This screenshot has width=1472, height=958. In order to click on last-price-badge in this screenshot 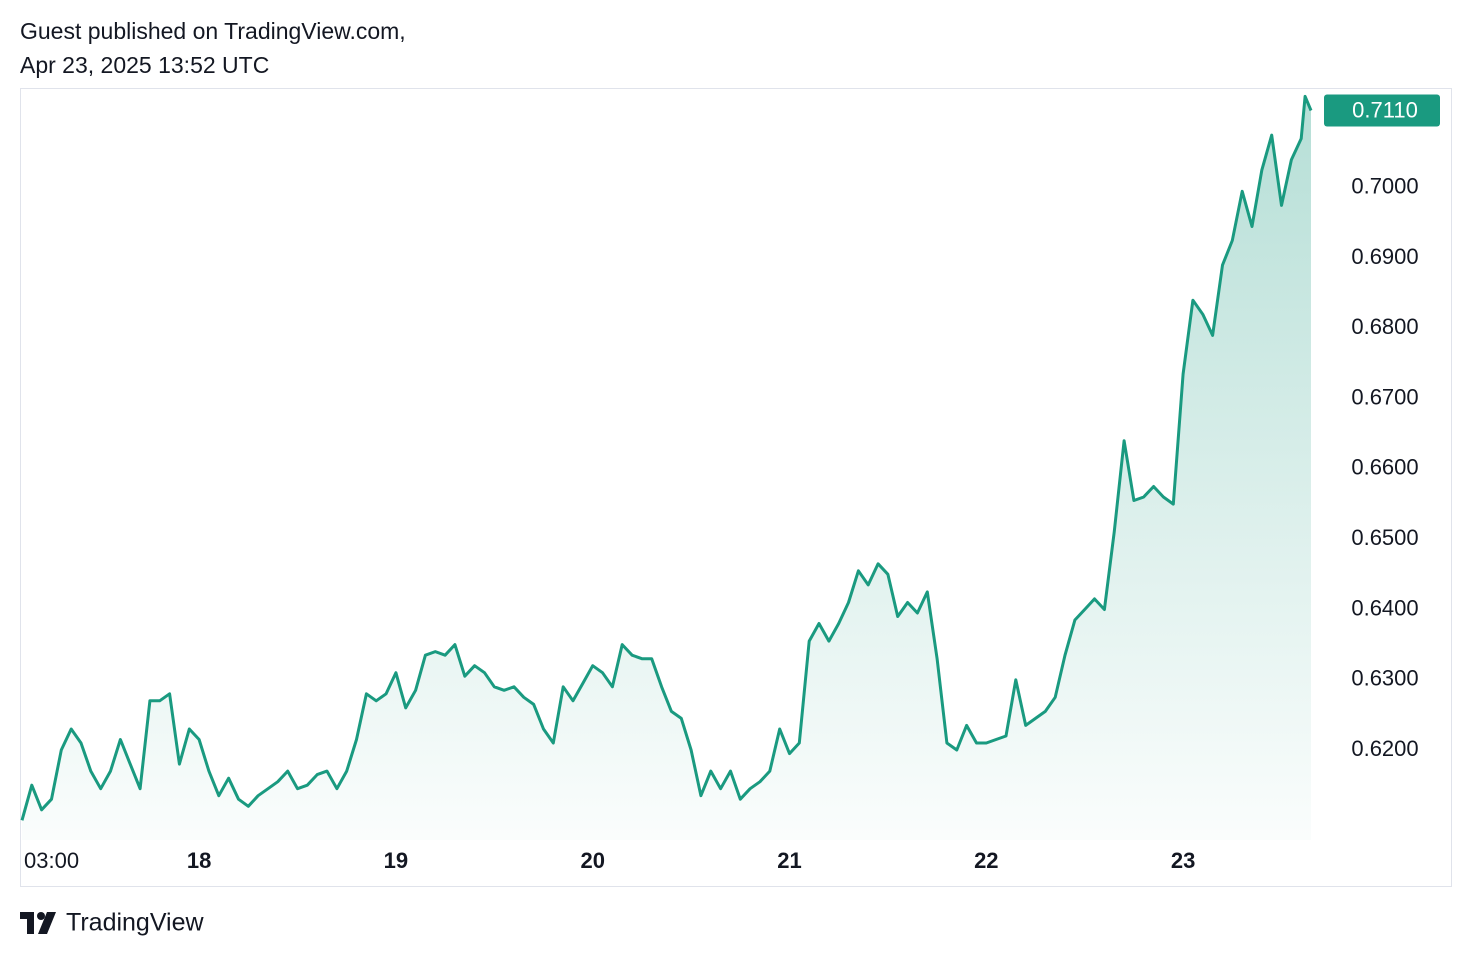, I will do `click(1382, 110)`.